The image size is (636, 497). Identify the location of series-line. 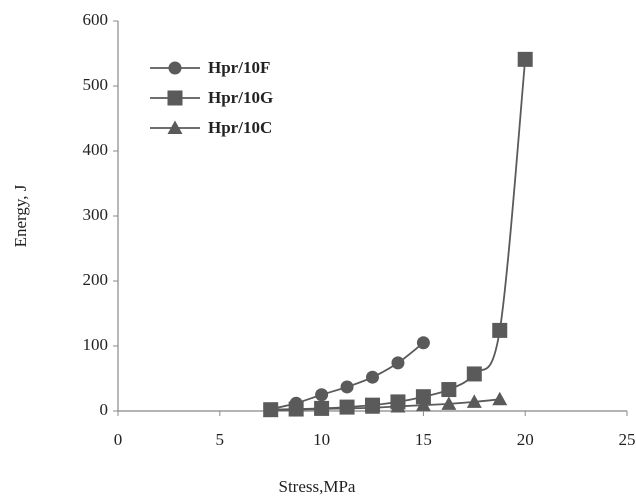
(385, 405).